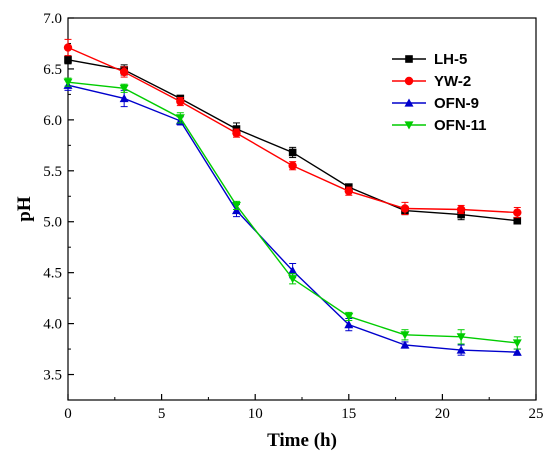 This screenshot has height=464, width=550. What do you see at coordinates (460, 125) in the screenshot?
I see `legend-label: OFN-11` at bounding box center [460, 125].